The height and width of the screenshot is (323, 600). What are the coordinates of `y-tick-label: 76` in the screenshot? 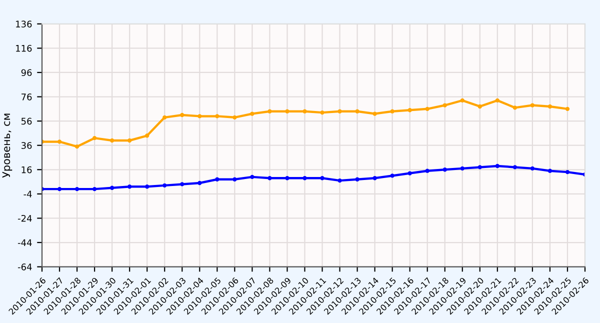 It's located at (27, 97).